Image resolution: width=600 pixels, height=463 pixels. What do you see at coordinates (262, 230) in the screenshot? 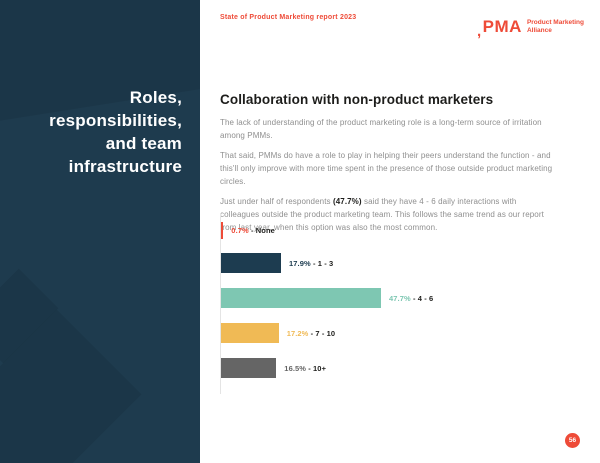
I see `bar-category: - None` at bounding box center [262, 230].